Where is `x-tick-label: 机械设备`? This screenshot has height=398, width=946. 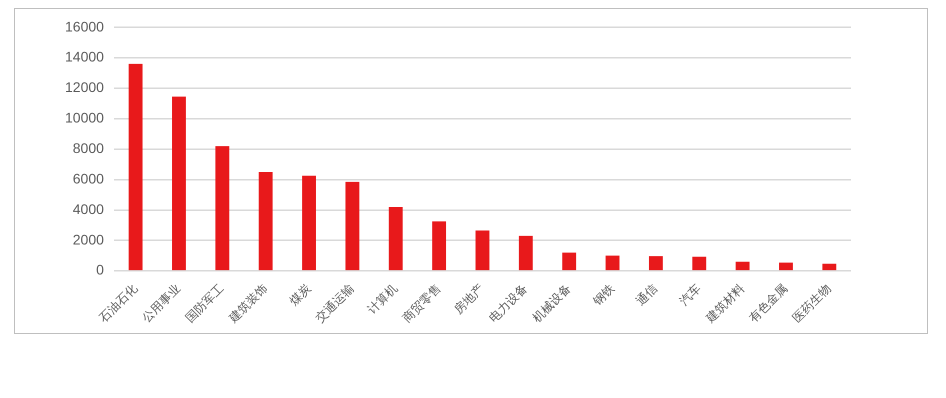
x-tick-label: 机械设备 is located at coordinates (552, 303).